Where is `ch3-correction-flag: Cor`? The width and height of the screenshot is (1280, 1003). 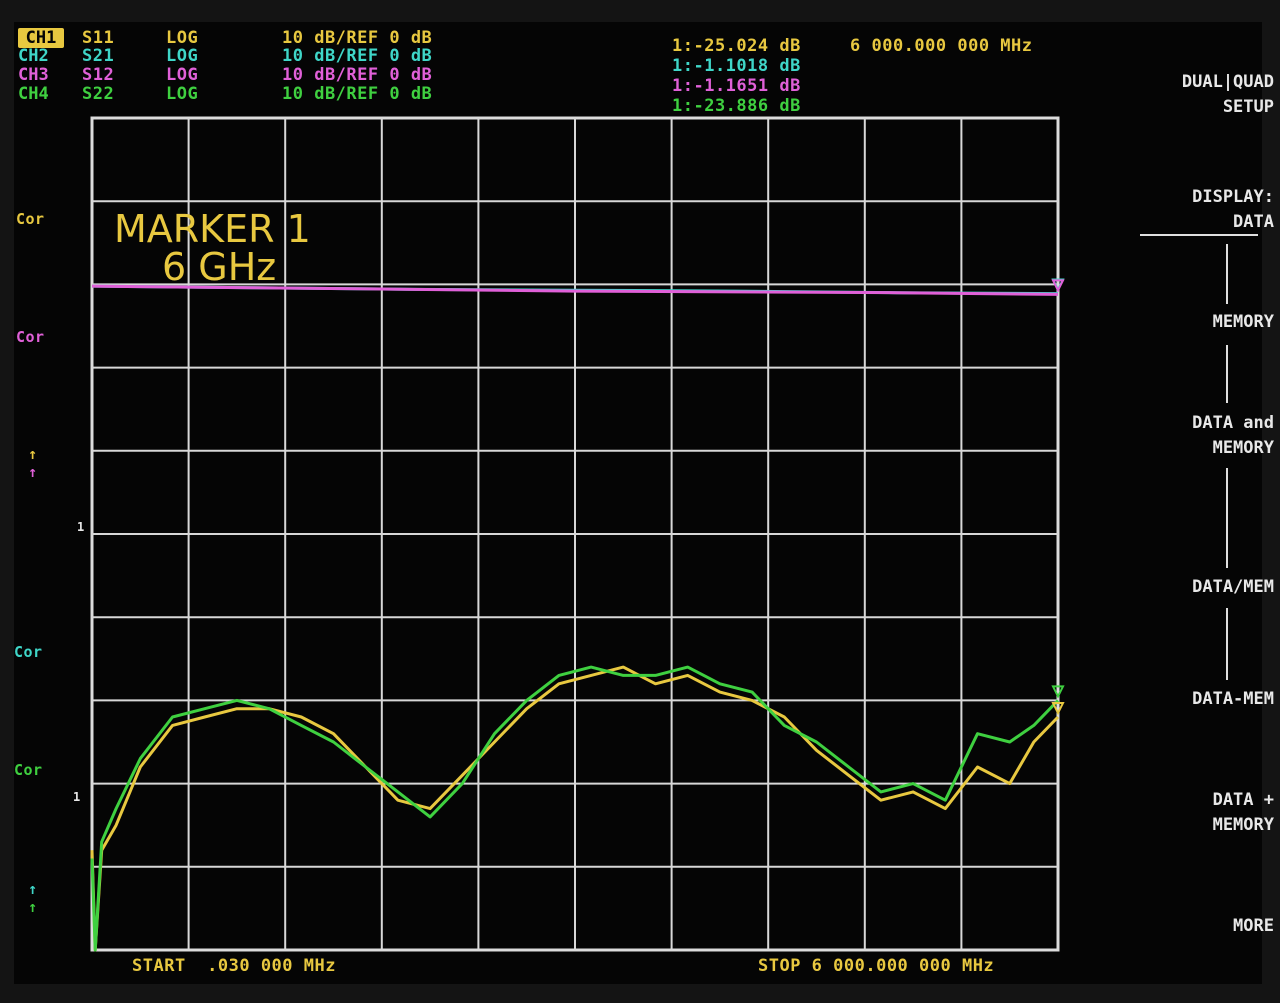 ch3-correction-flag: Cor is located at coordinates (30, 337).